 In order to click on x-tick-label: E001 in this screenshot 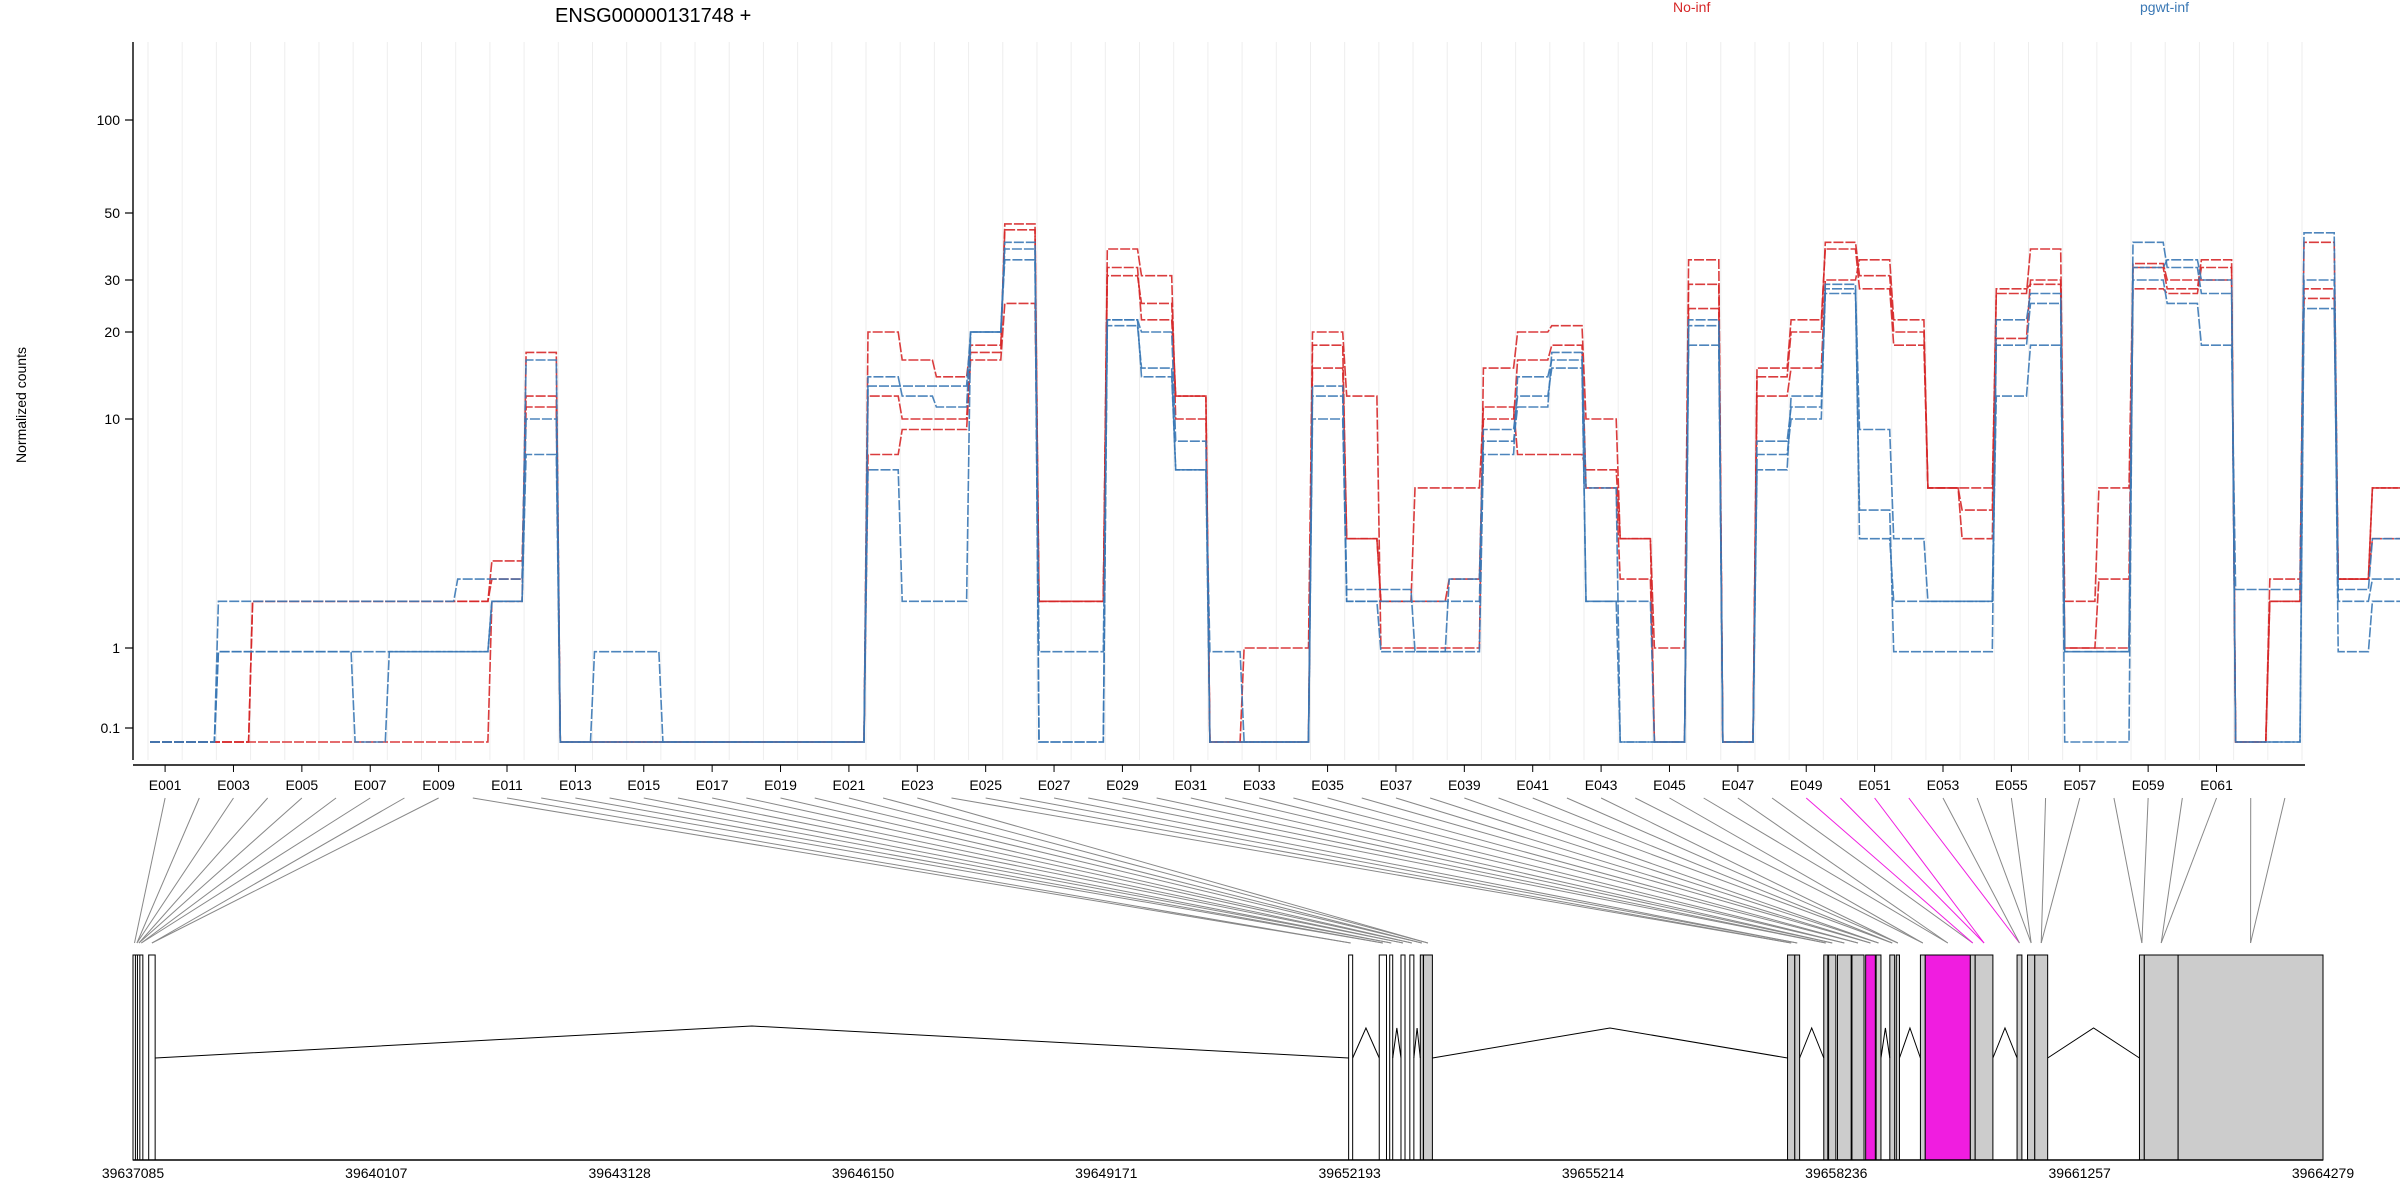, I will do `click(165, 785)`.